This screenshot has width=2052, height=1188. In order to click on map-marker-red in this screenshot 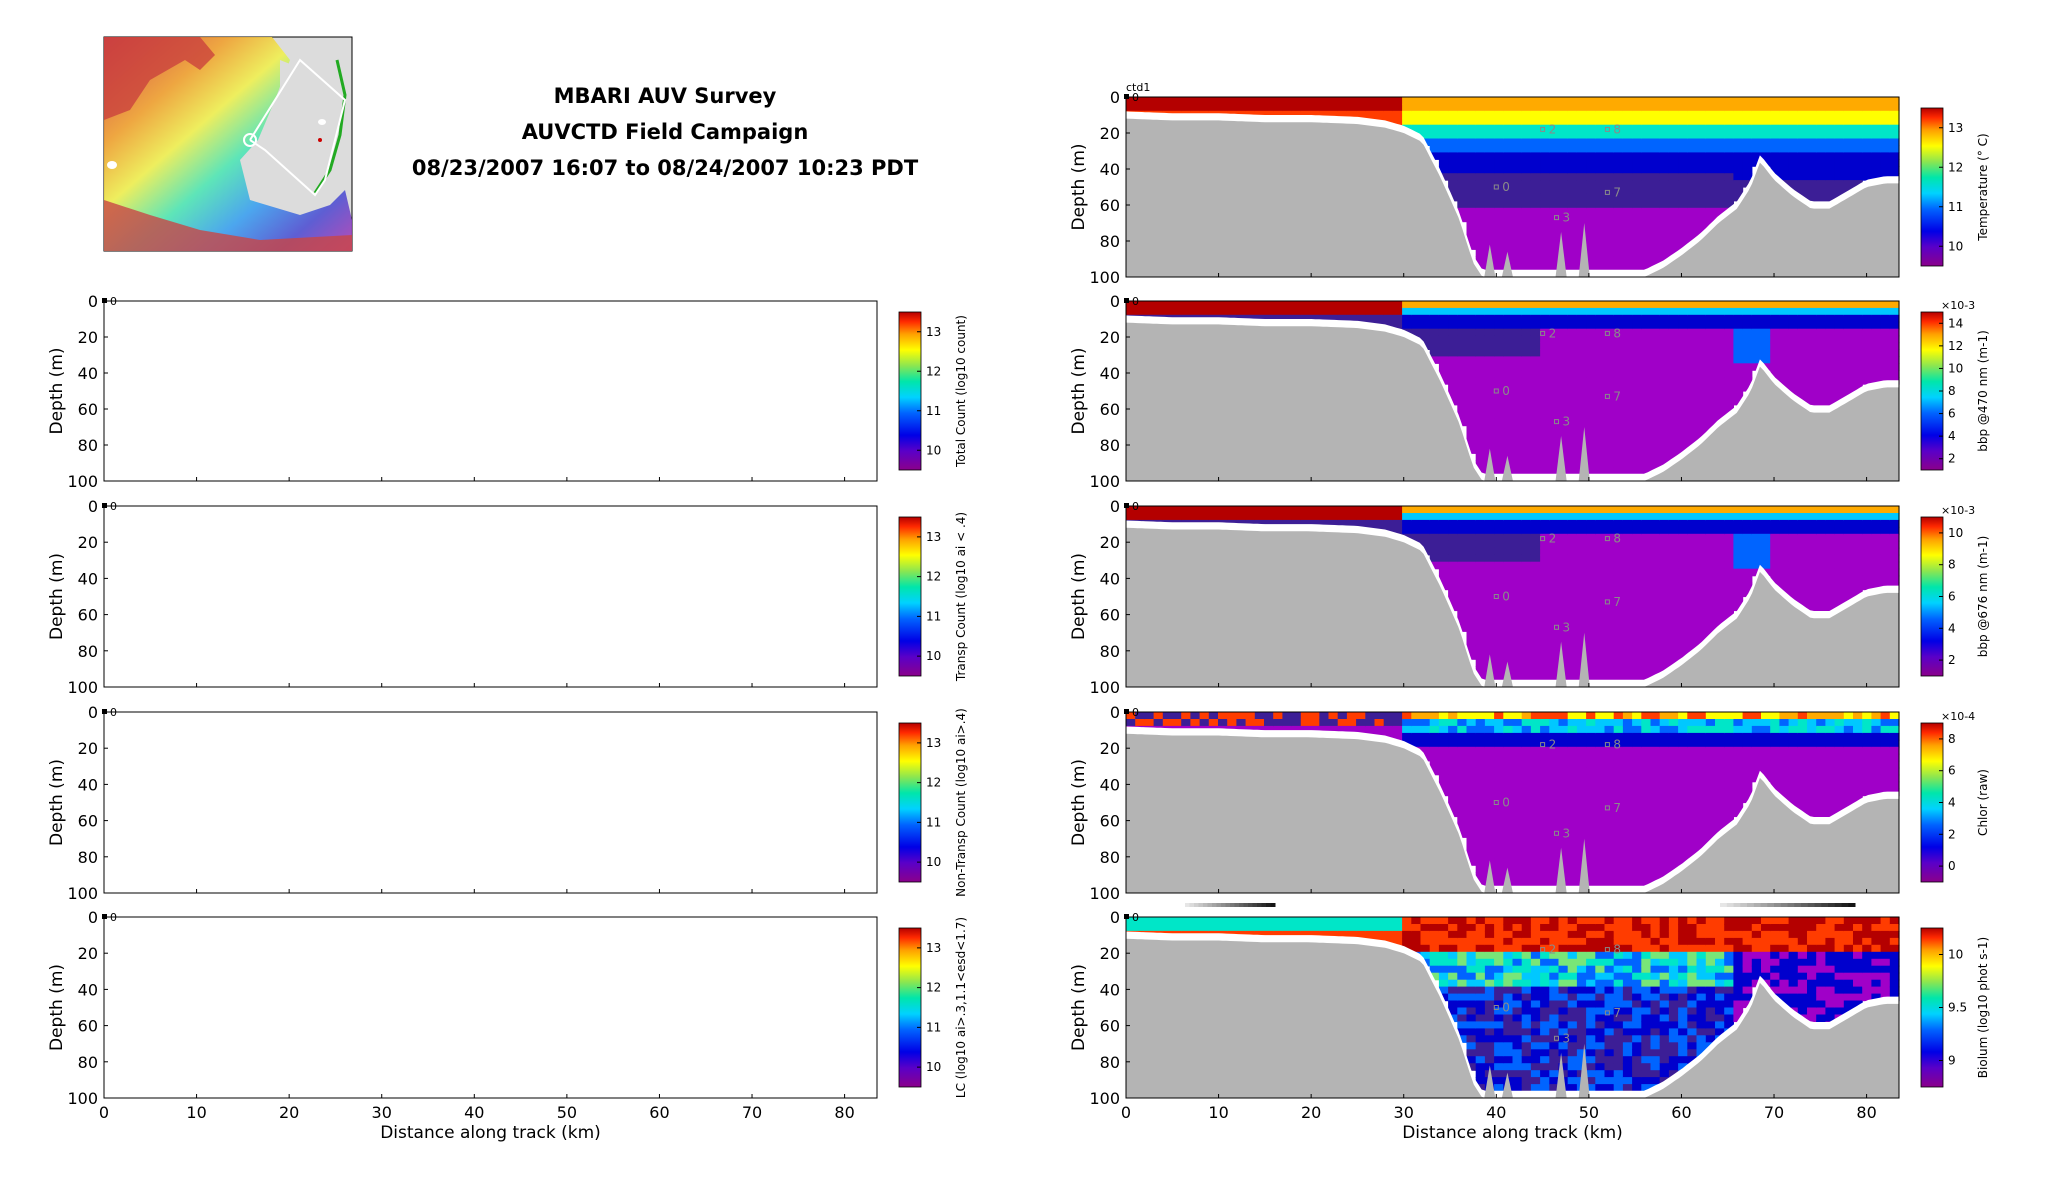, I will do `click(320, 140)`.